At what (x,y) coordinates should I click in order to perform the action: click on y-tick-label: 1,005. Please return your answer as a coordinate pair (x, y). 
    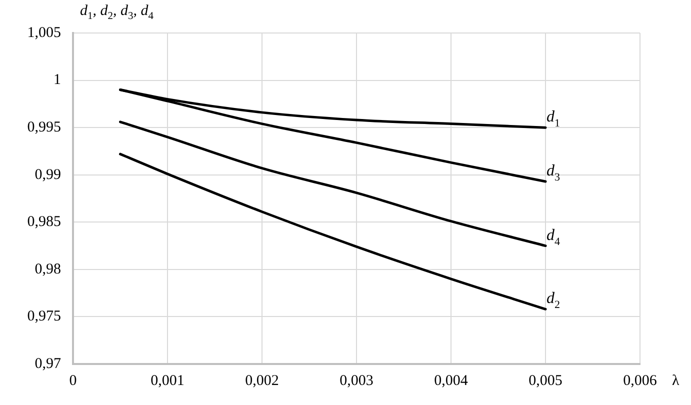
    Looking at the image, I should click on (44, 32).